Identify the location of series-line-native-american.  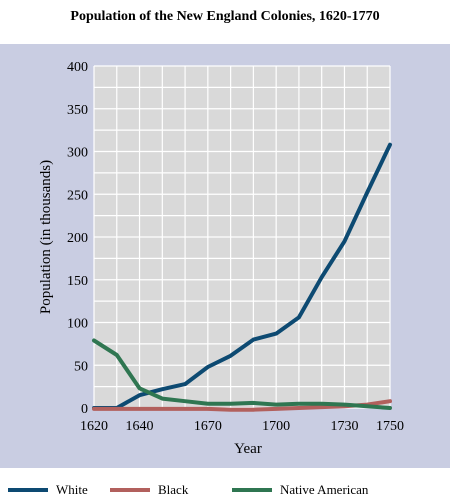
(242, 374).